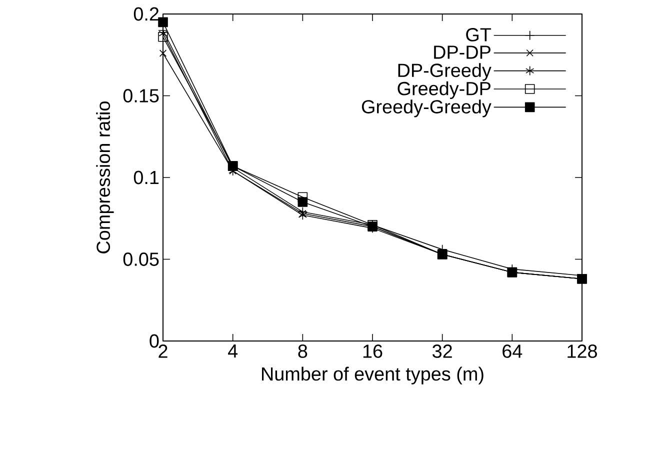 The width and height of the screenshot is (650, 455). I want to click on y-tick-label: 0.15, so click(141, 95).